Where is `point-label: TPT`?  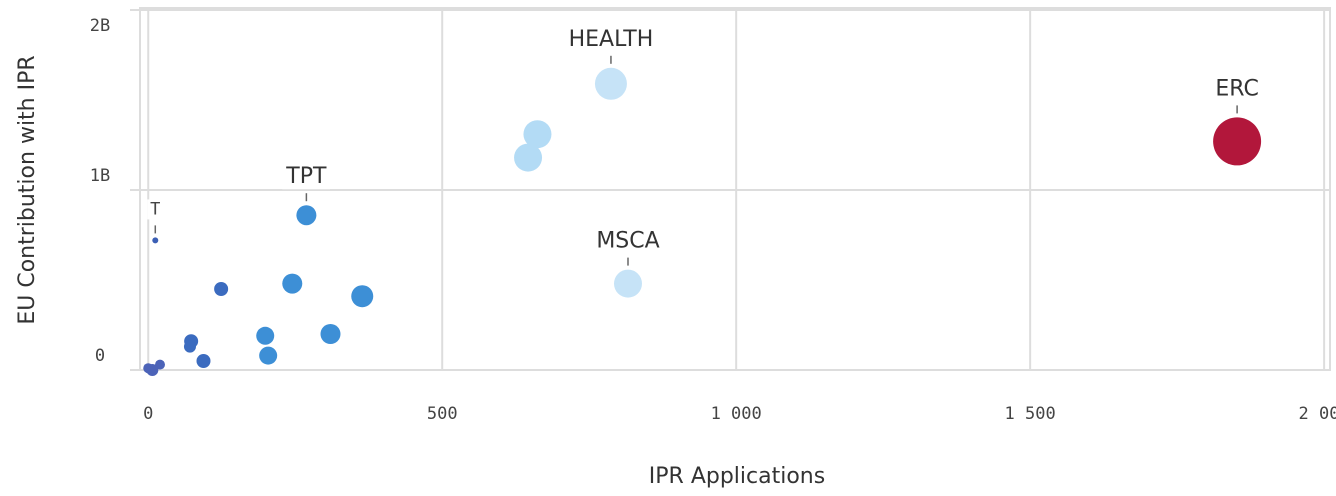
point-label: TPT is located at coordinates (306, 176).